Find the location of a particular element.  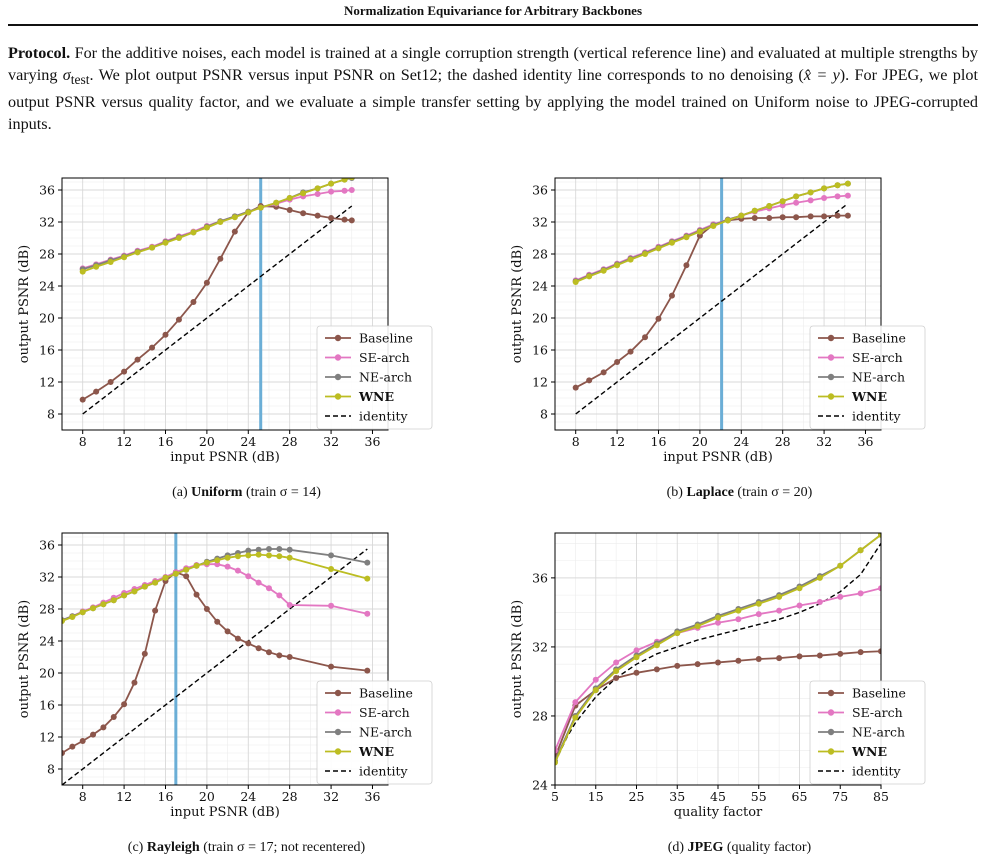

x-tick-label: 16 is located at coordinates (166, 441).